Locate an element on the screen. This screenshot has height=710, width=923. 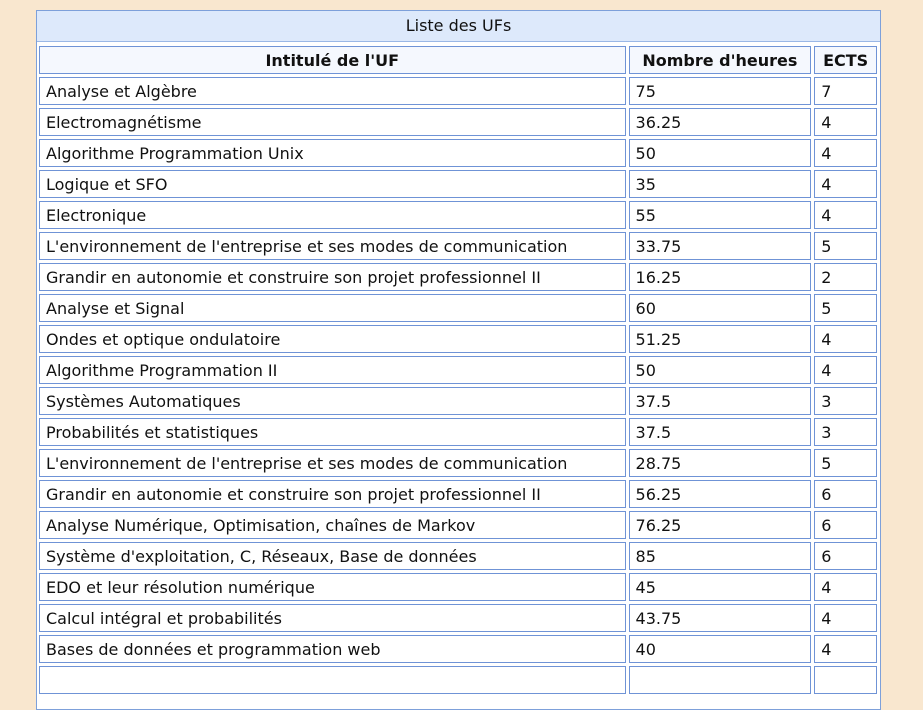
hours-cell: 85 is located at coordinates (720, 556).